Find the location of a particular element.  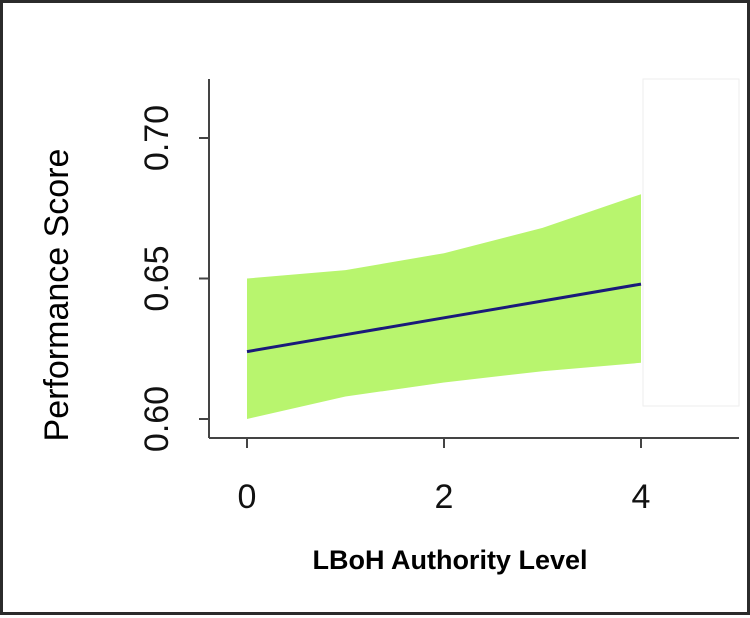

y-tick-label: 0.60 is located at coordinates (157, 419).